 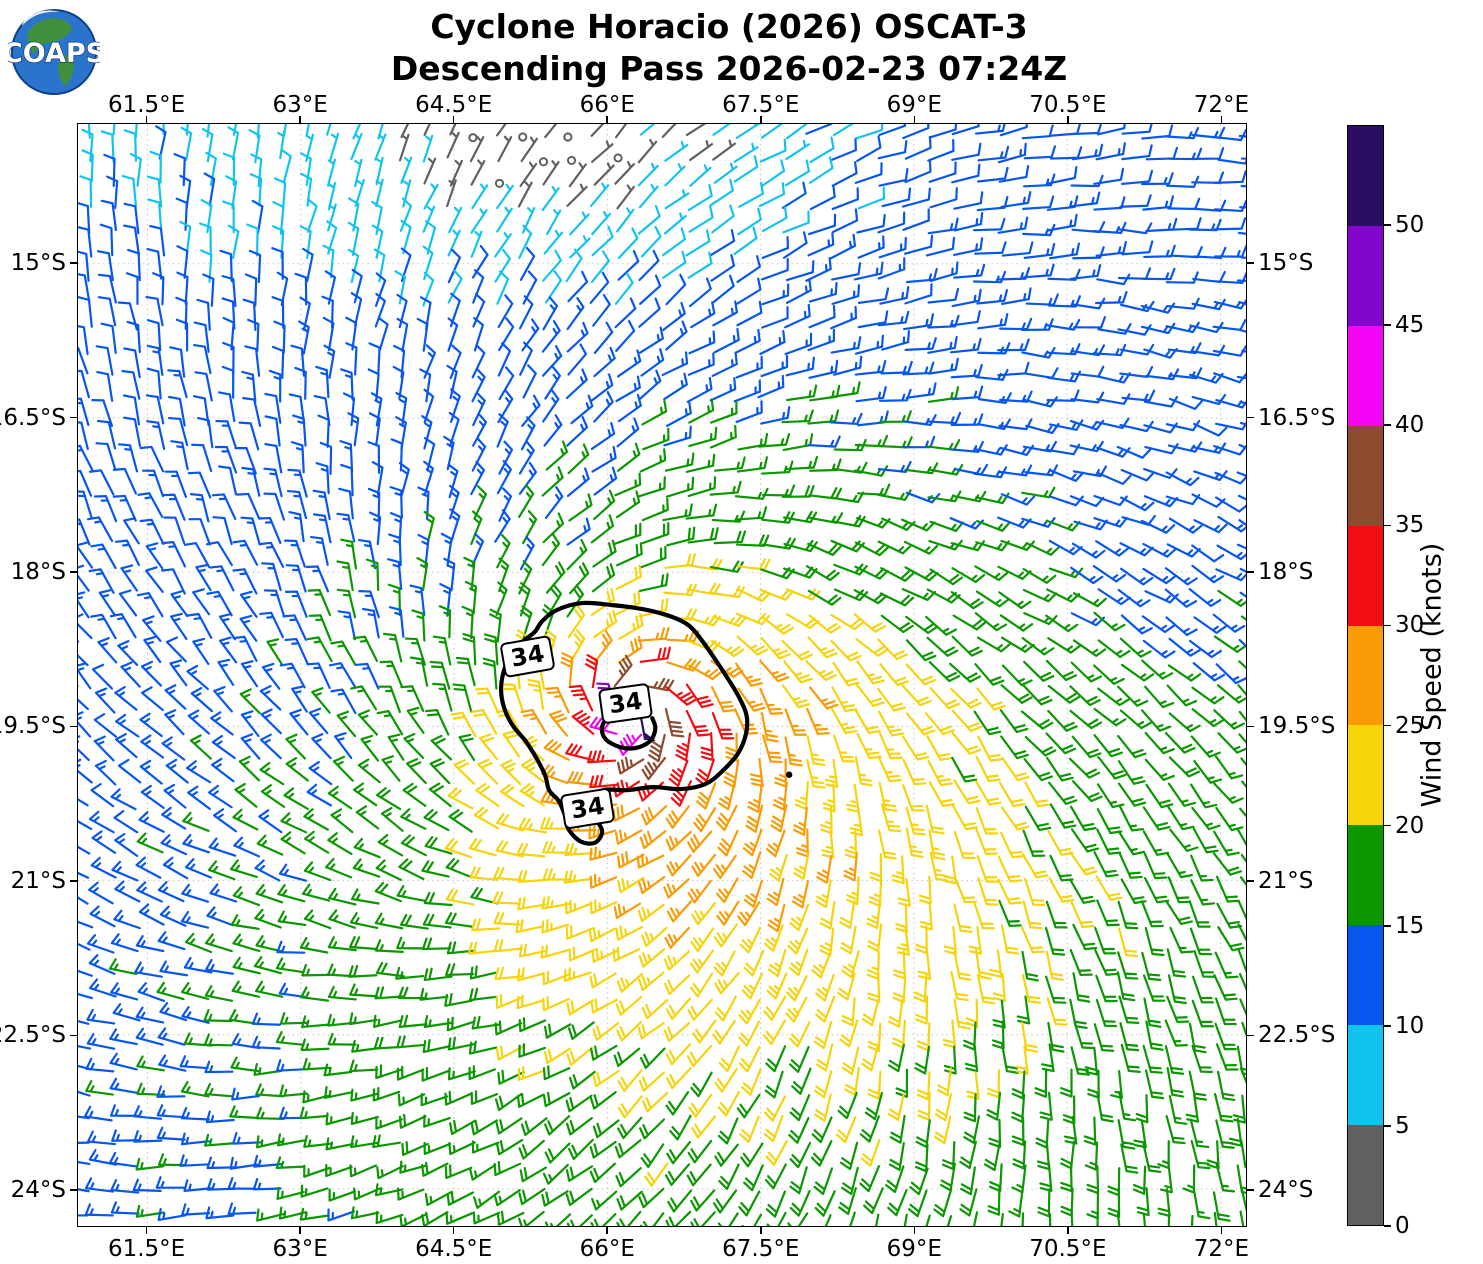 What do you see at coordinates (1387, 925) in the screenshot?
I see `colorbar-tick-mark` at bounding box center [1387, 925].